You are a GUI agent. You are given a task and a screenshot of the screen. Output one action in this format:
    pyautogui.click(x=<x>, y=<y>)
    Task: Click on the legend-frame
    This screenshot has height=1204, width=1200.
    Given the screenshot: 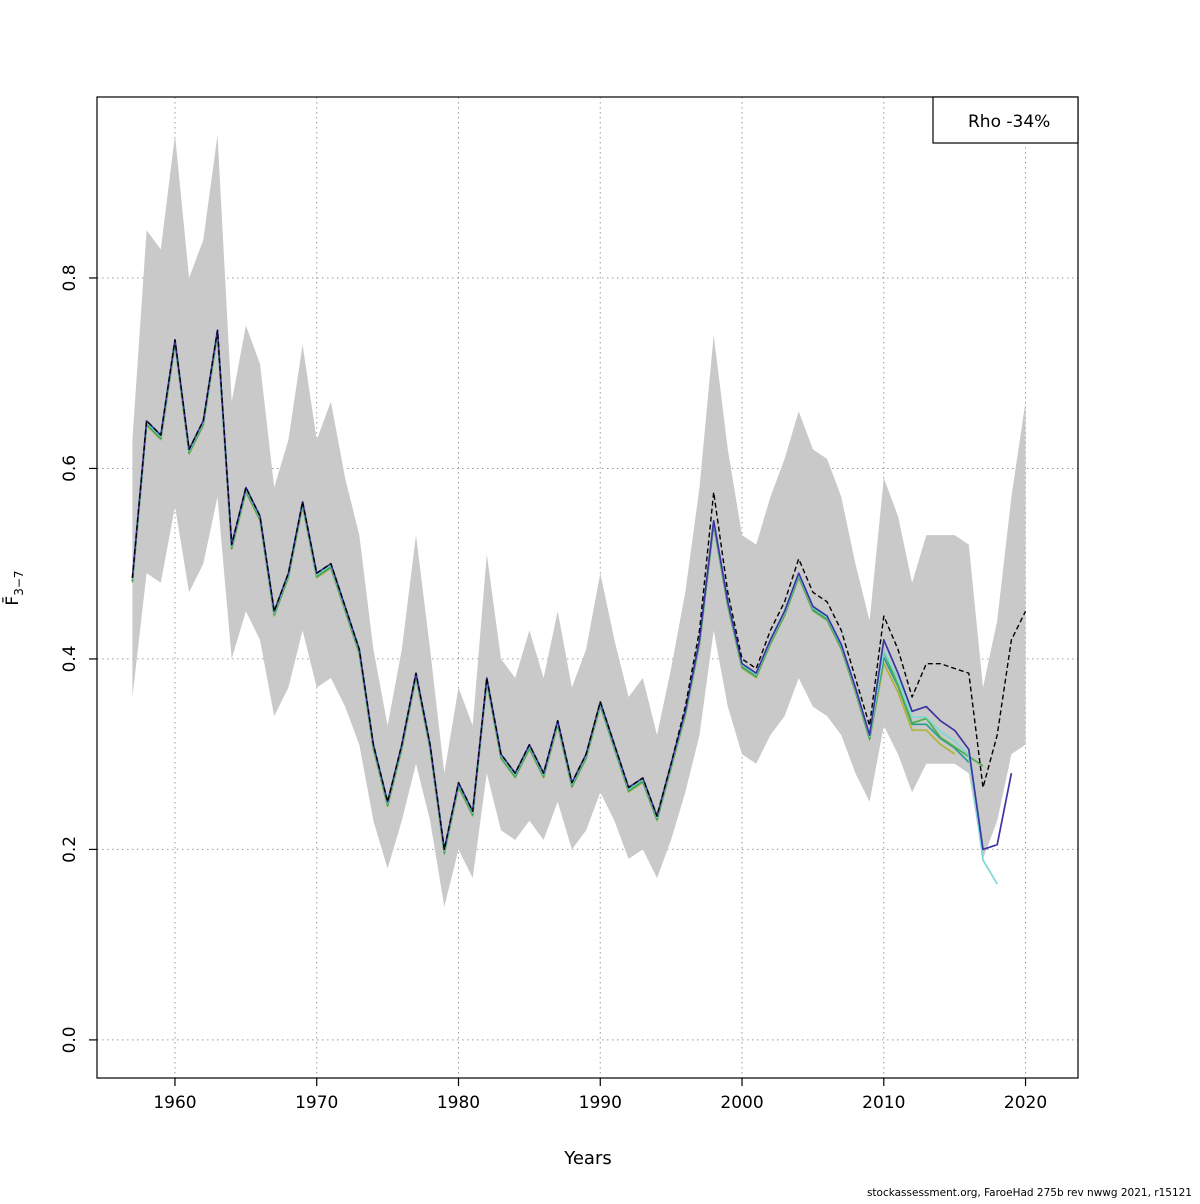 What is the action you would take?
    pyautogui.click(x=1005, y=120)
    